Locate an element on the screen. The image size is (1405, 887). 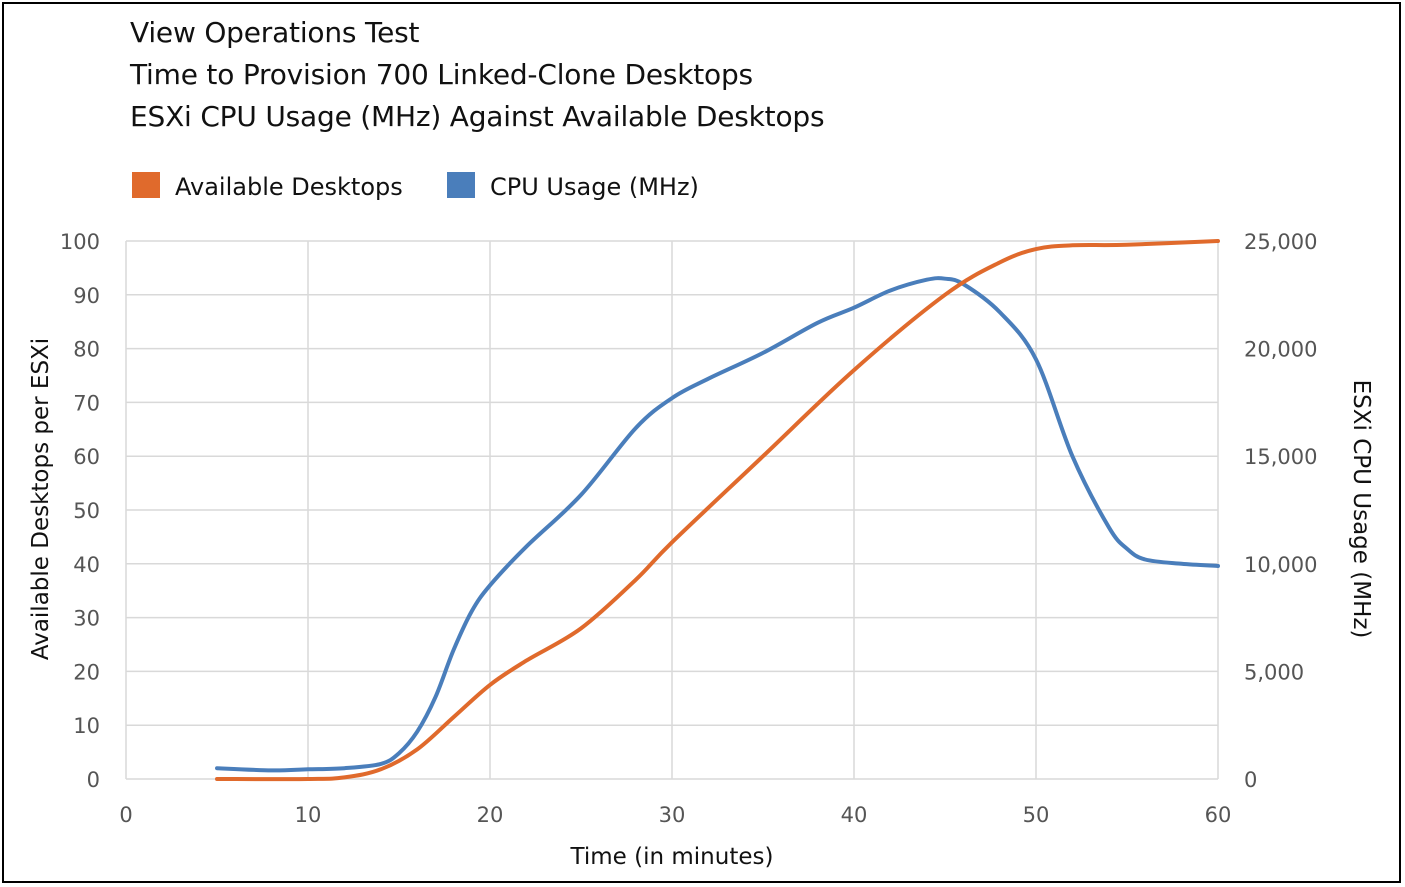
legend-label-available-desktops: Available Desktops is located at coordinates (289, 187).